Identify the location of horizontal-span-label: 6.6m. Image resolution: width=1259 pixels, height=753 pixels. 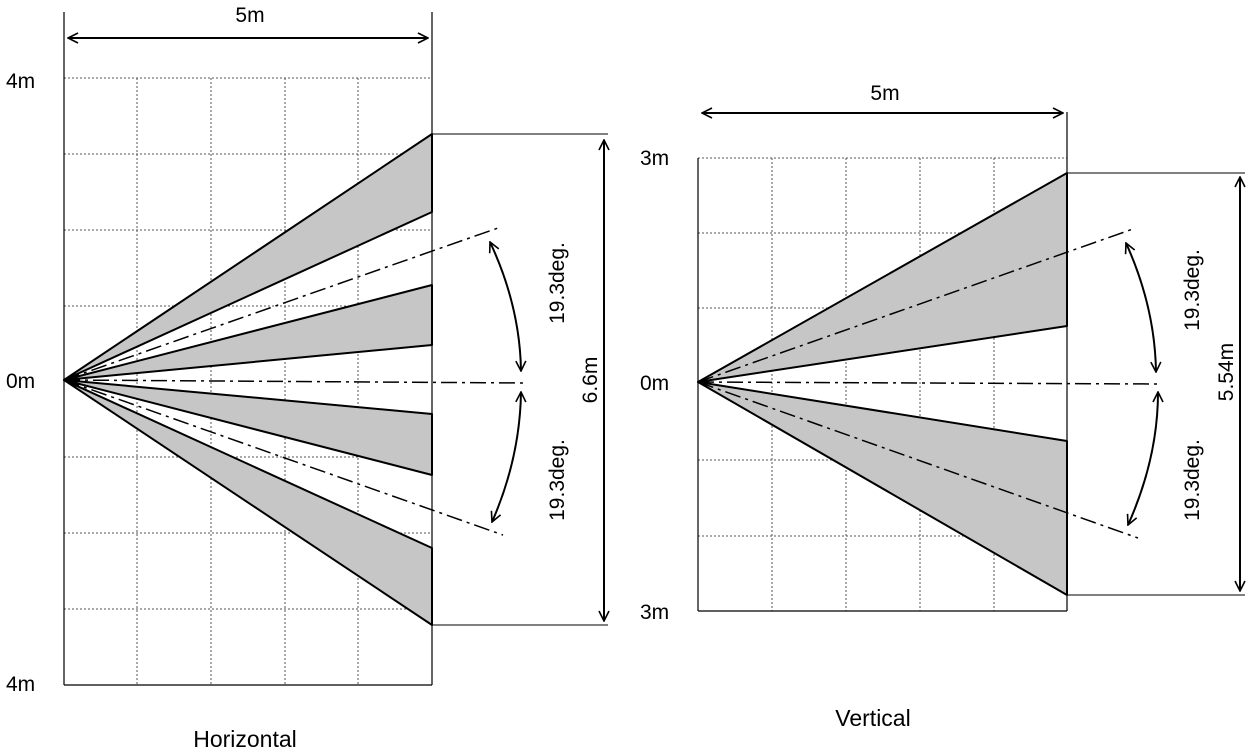
(590, 380).